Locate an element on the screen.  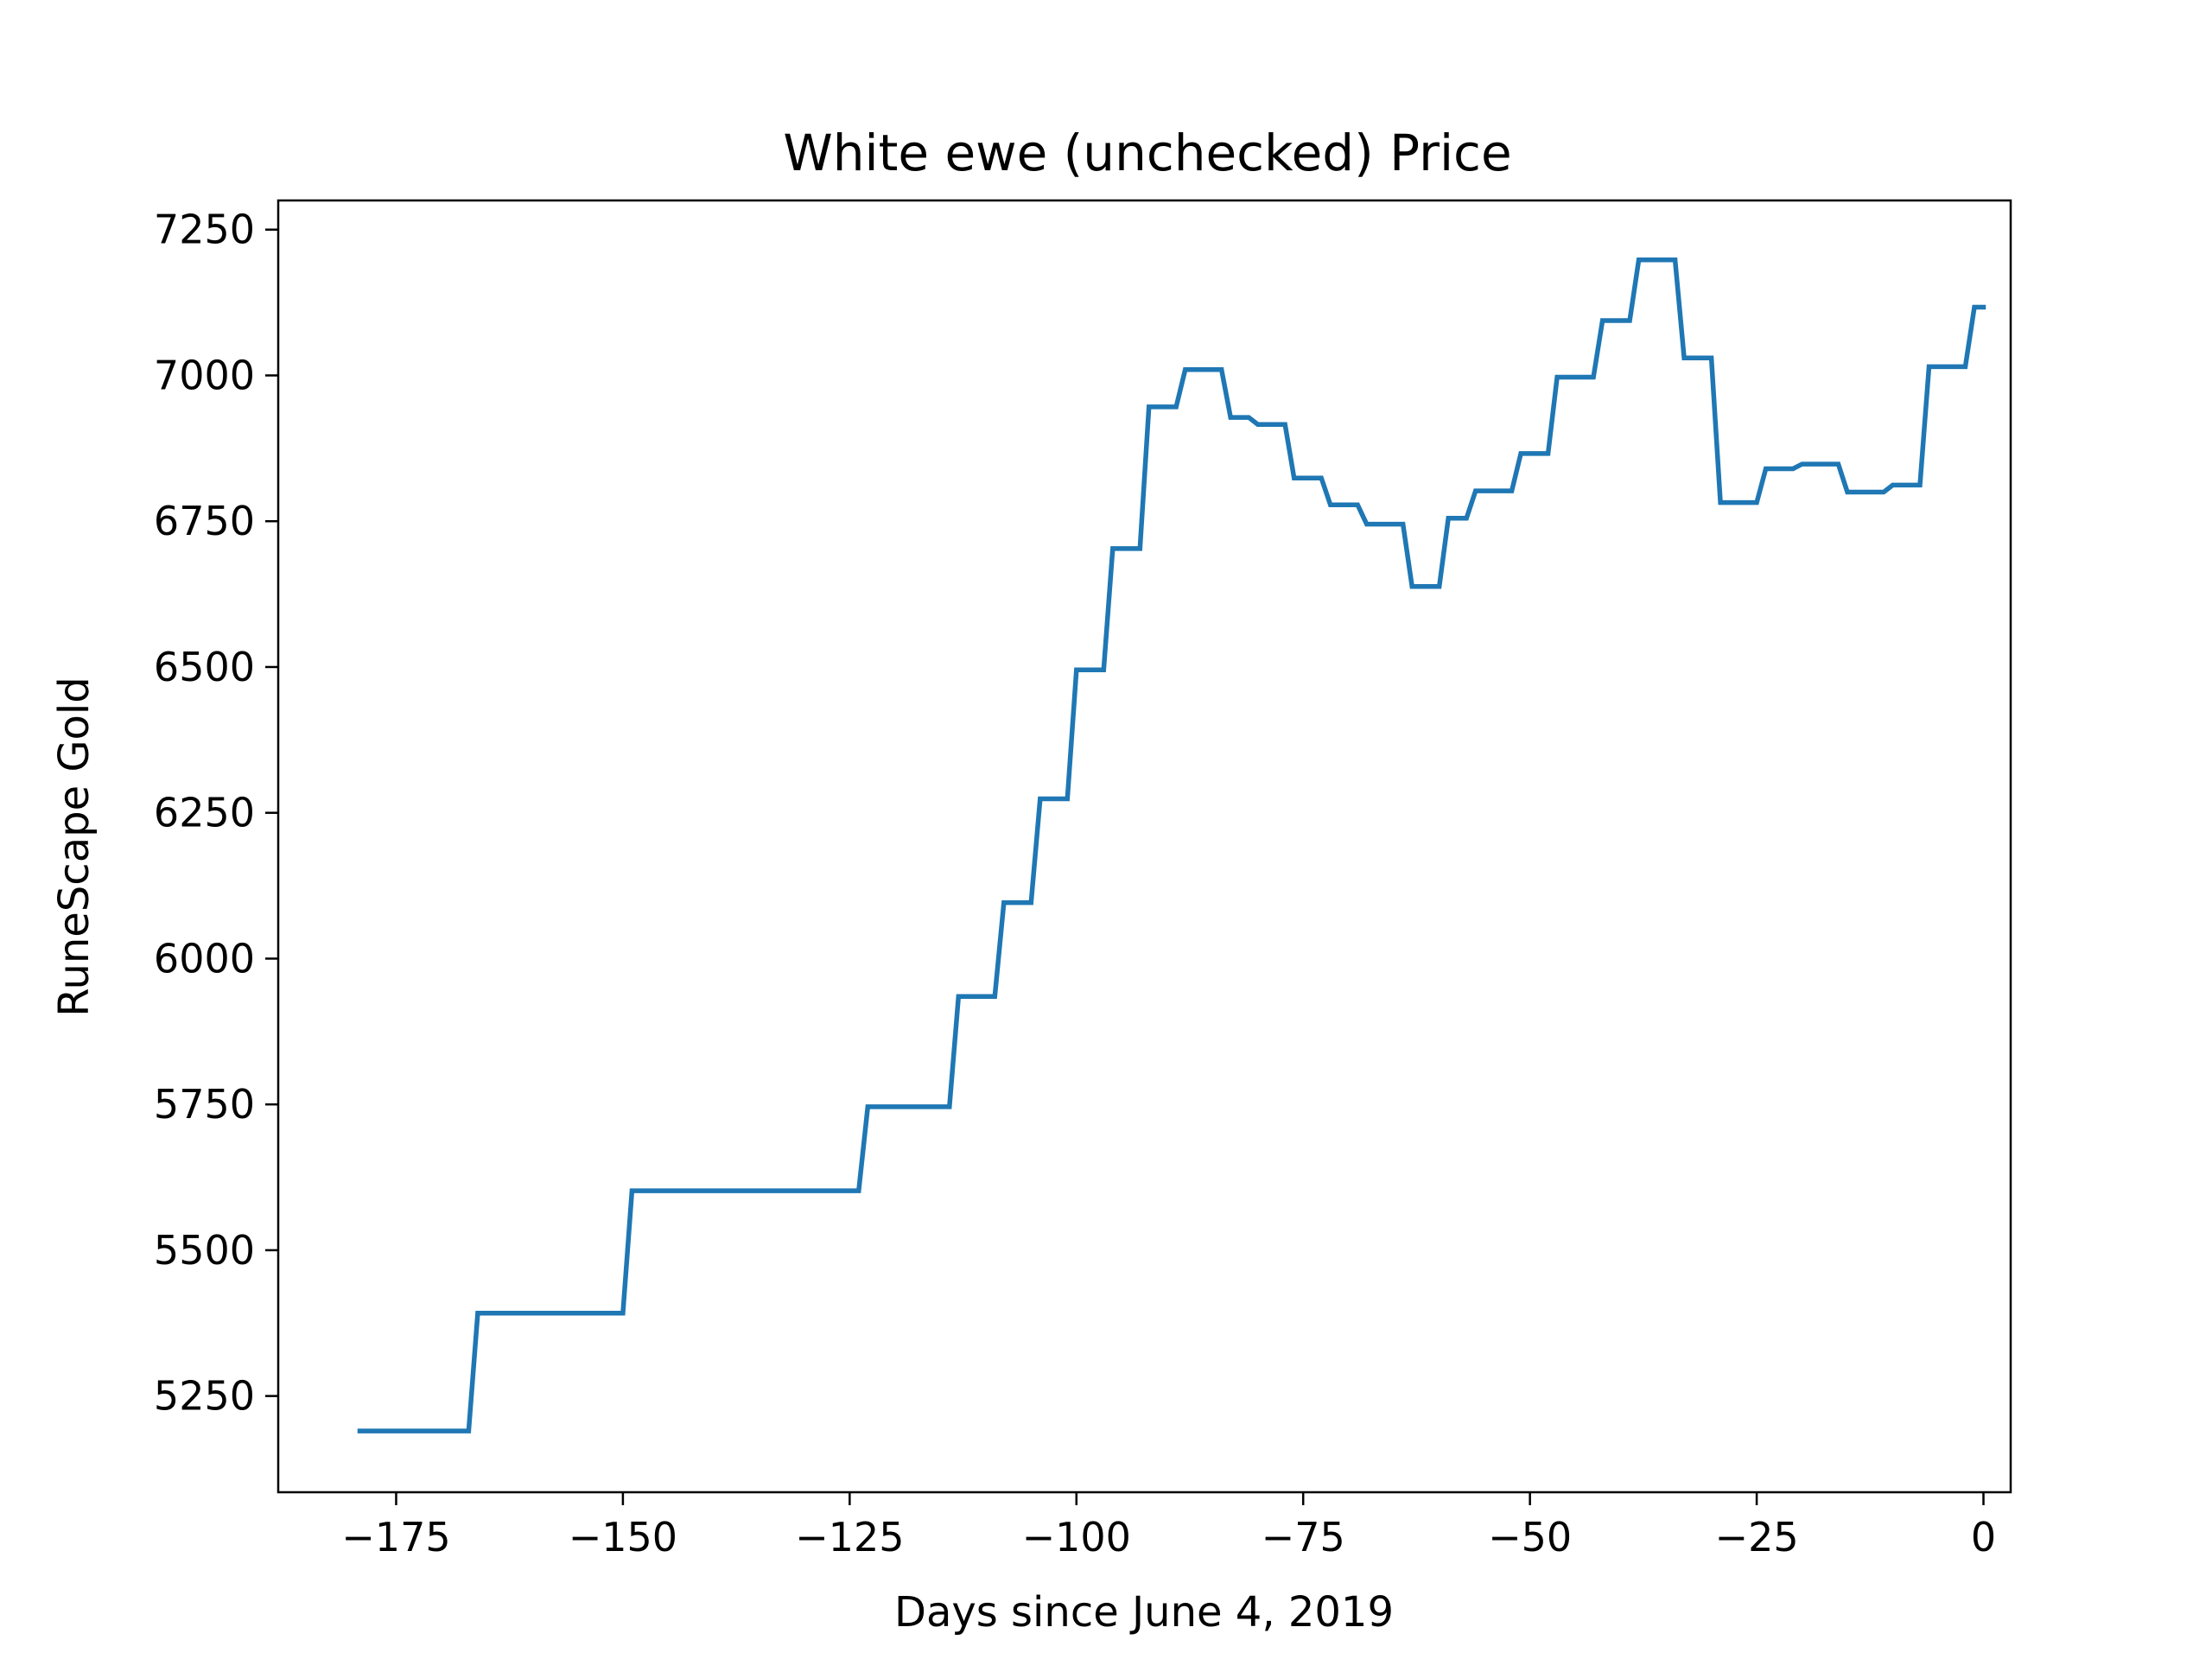
x-tick-label: −175 is located at coordinates (395, 1537).